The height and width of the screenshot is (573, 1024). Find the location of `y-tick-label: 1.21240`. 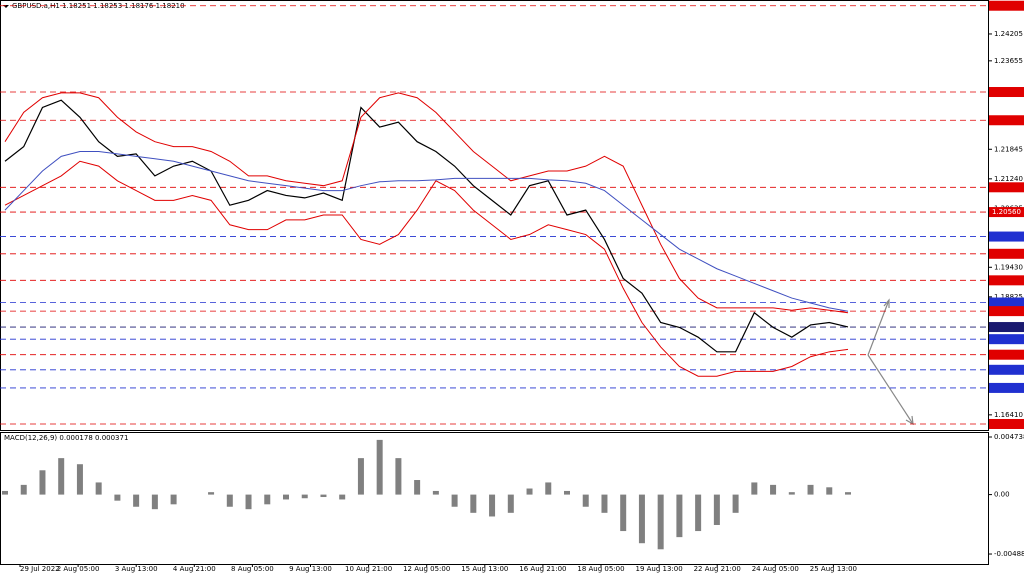

y-tick-label: 1.21240 is located at coordinates (1008, 179).